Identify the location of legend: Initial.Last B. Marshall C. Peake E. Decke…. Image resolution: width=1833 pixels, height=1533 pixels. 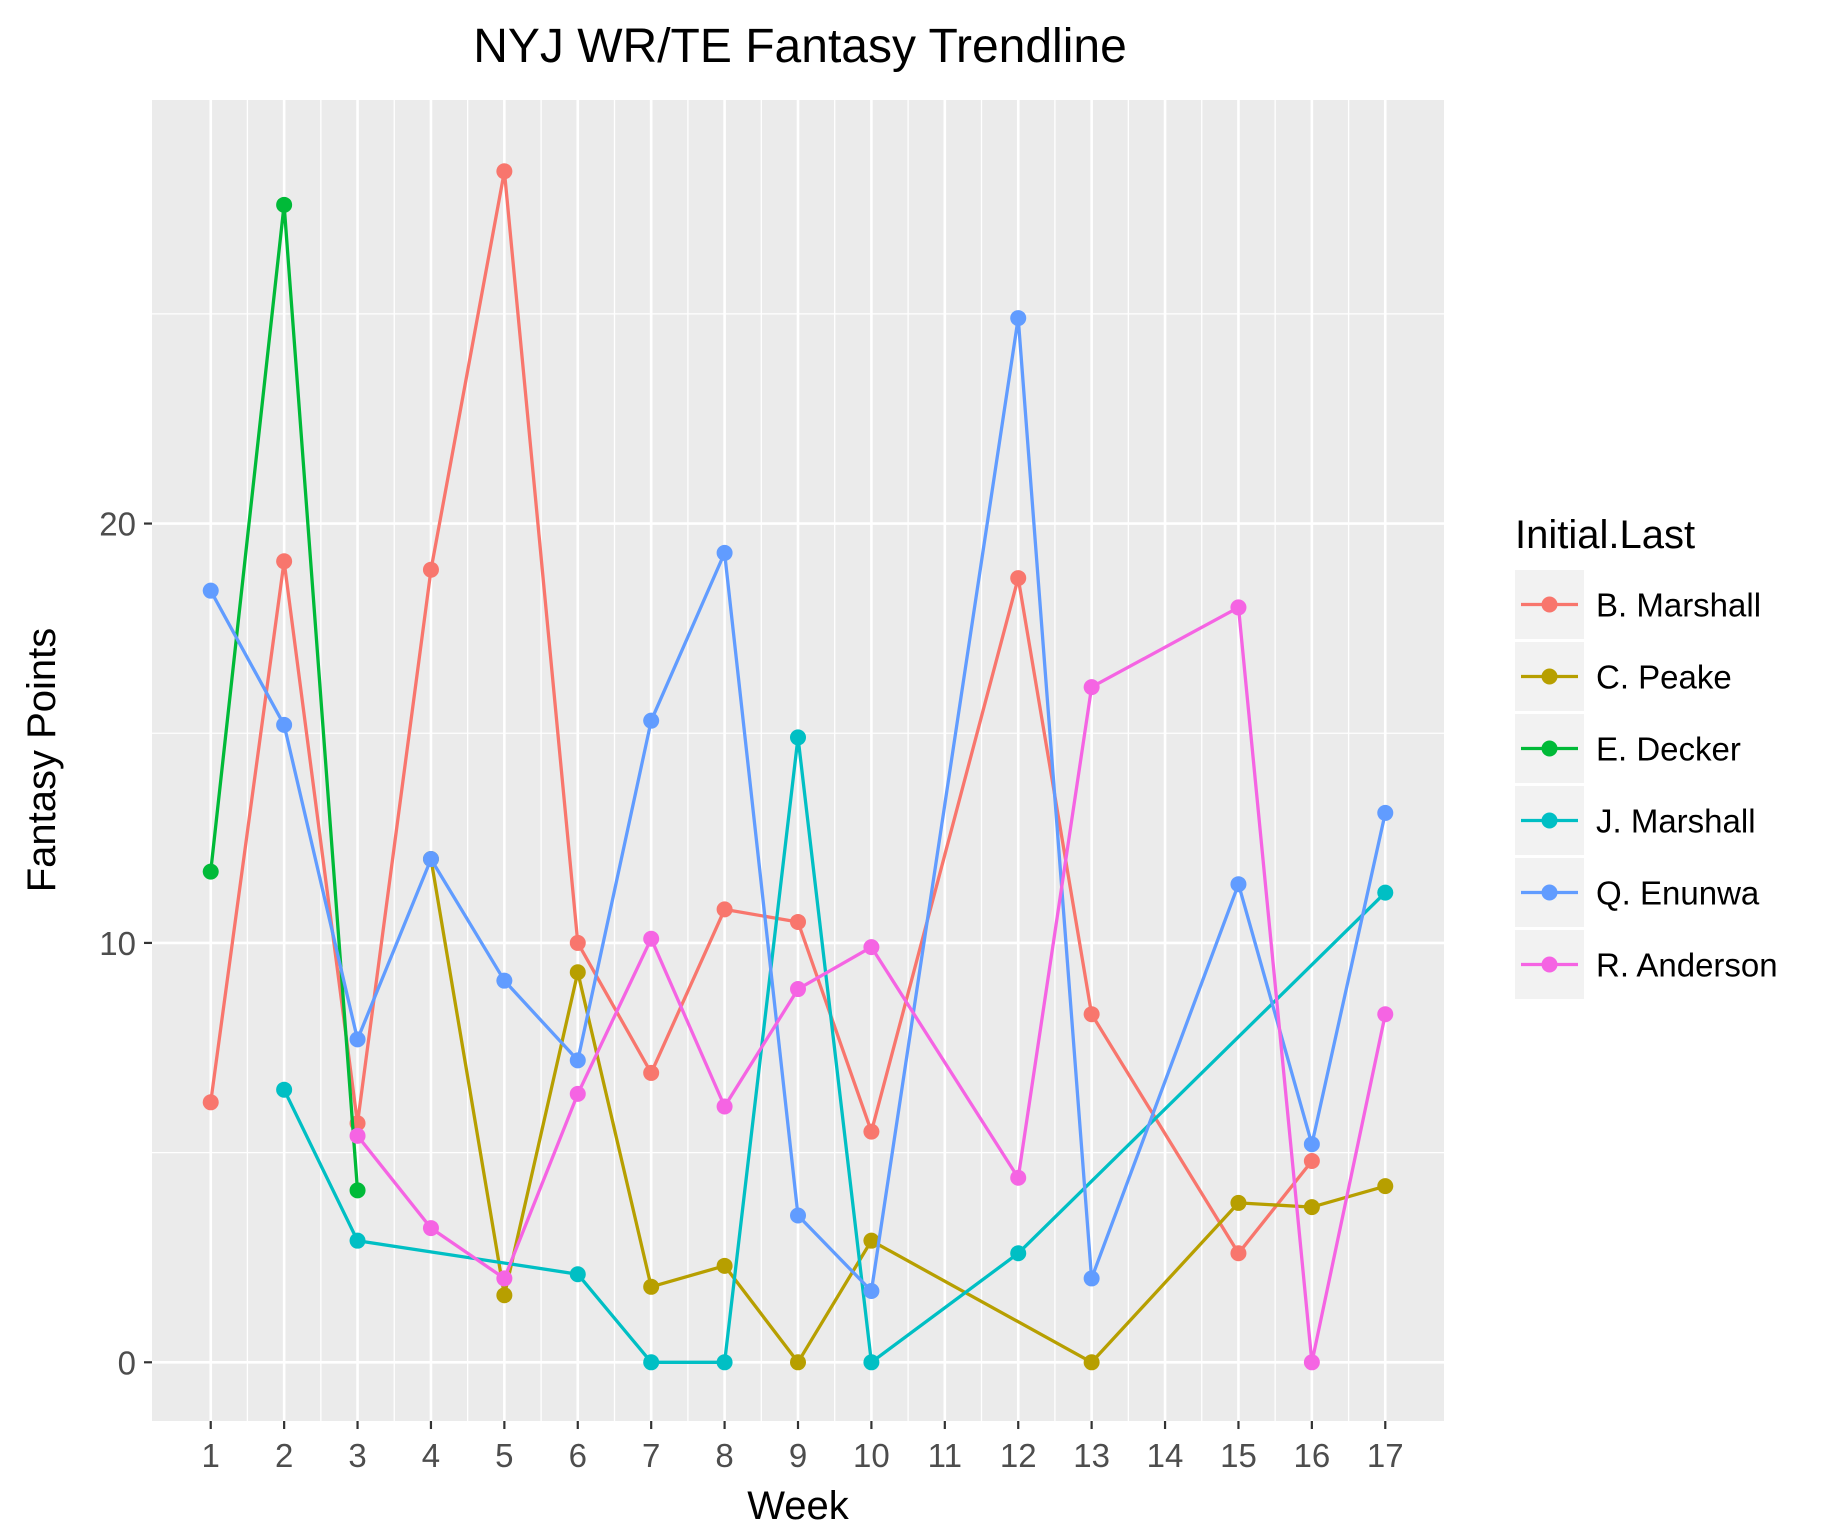
(1646, 756).